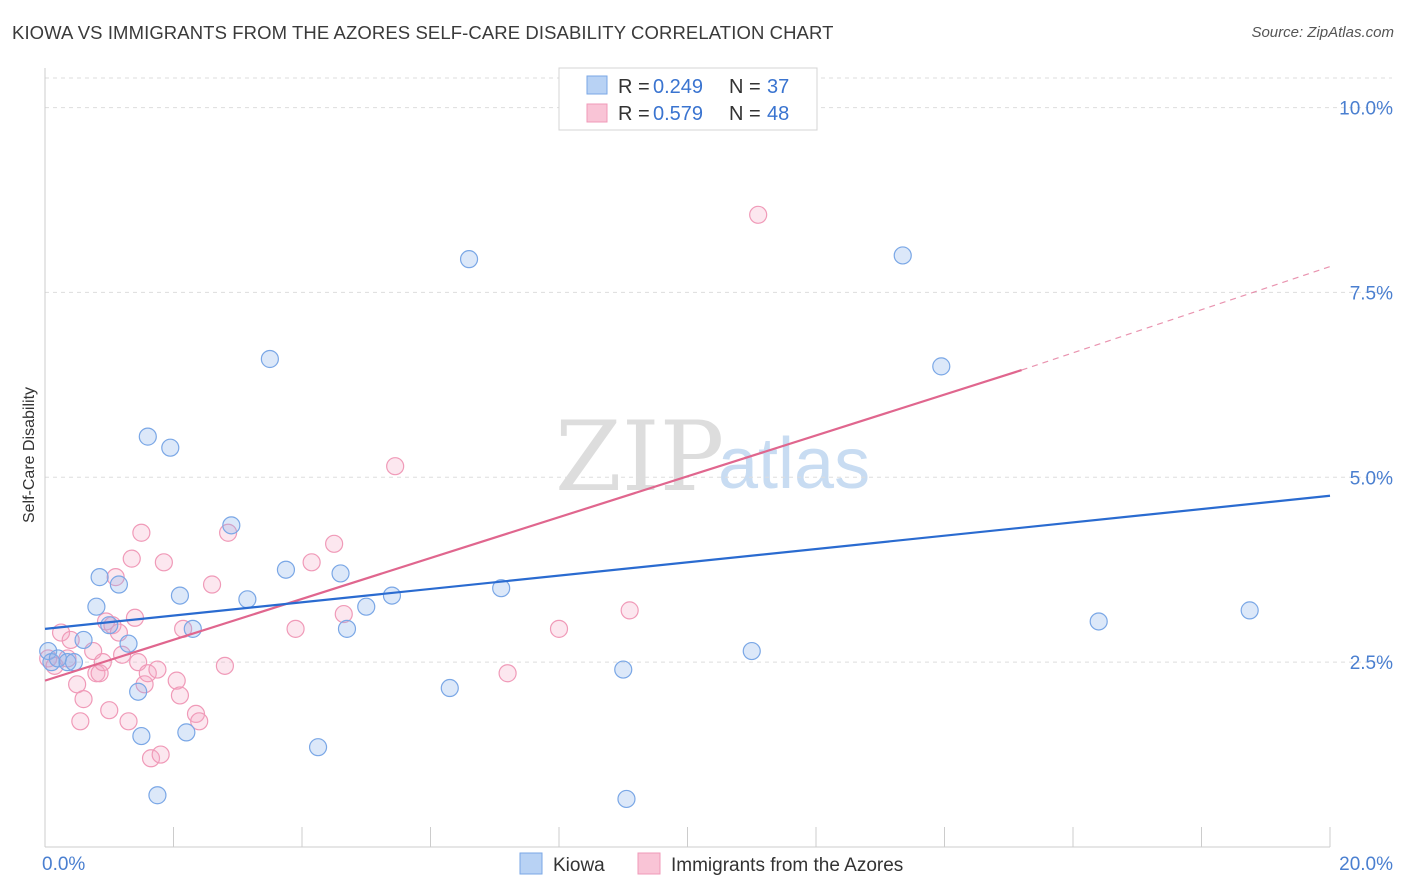 The height and width of the screenshot is (892, 1406). I want to click on y-tick-label-1: 5.0%, so click(1371, 478).